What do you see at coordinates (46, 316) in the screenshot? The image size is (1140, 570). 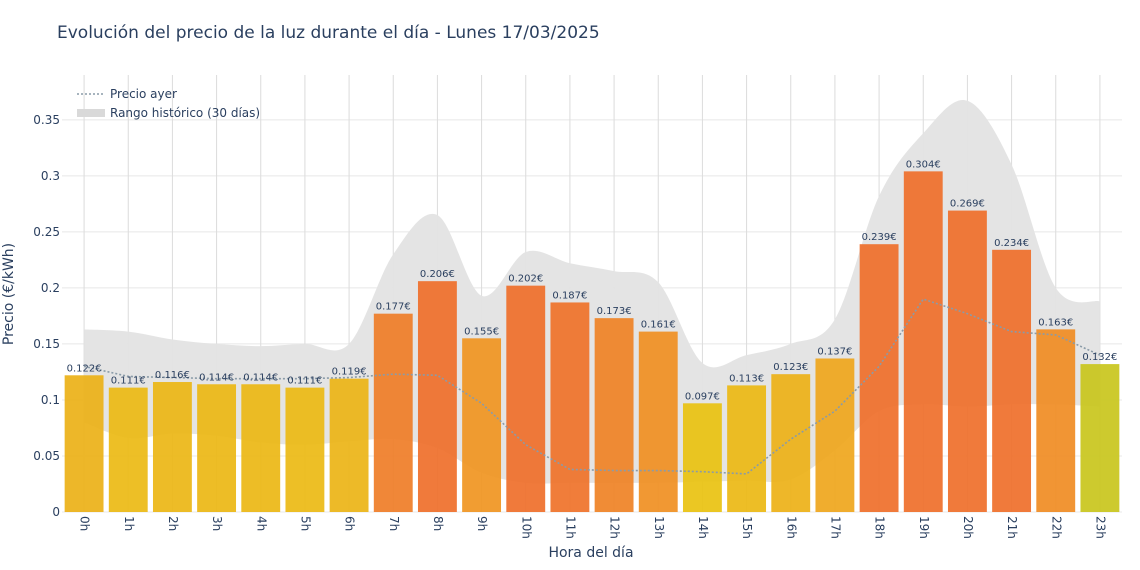 I see `y-axis-ticks: 0 0.05 0.1 0.15 0.2 0.25 0.3 0.35` at bounding box center [46, 316].